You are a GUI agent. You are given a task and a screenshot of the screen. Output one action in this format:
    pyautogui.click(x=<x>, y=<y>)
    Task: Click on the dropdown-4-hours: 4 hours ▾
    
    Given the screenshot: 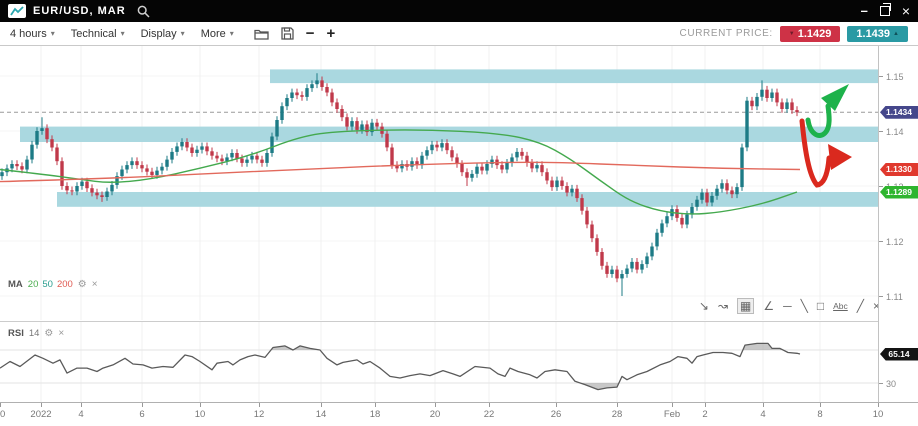 What is the action you would take?
    pyautogui.click(x=32, y=34)
    